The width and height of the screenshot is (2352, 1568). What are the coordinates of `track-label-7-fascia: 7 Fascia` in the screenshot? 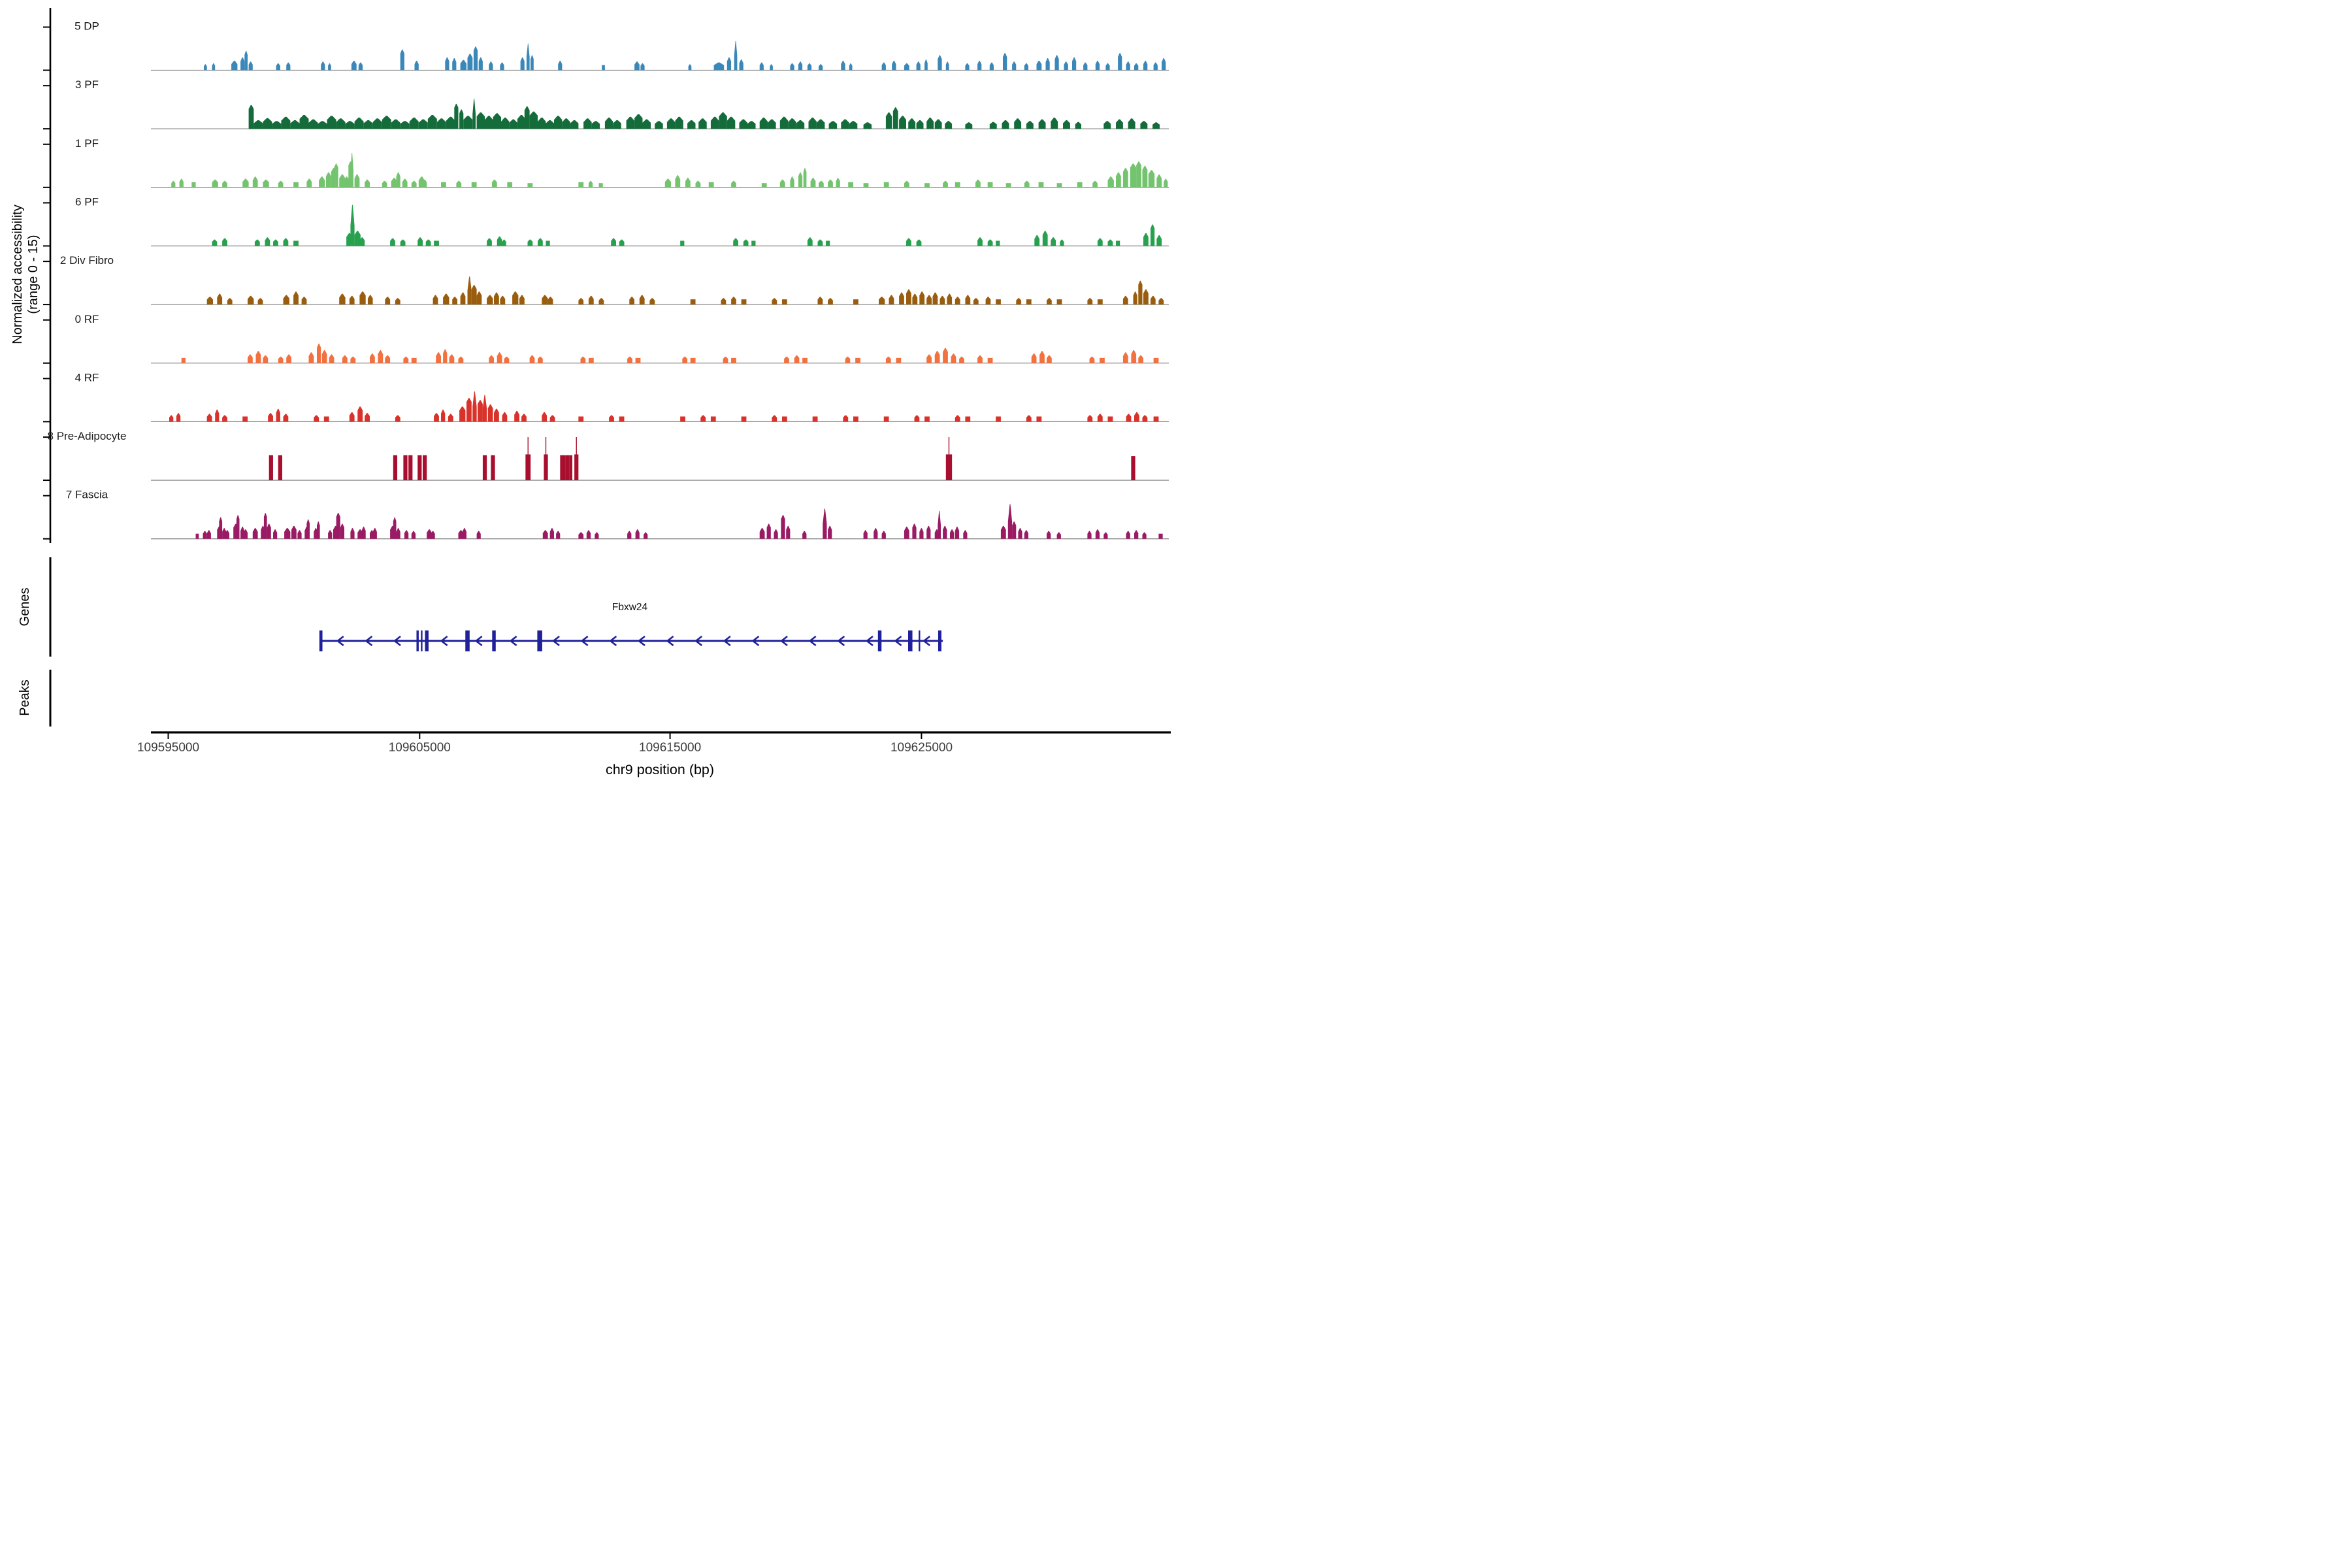 It's located at (87, 495).